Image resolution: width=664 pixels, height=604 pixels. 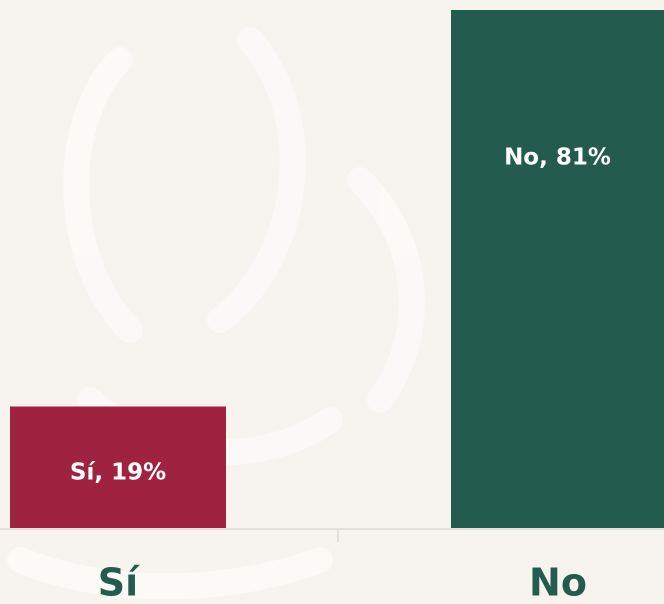 I want to click on x-tick-label: Sí, so click(x=119, y=582).